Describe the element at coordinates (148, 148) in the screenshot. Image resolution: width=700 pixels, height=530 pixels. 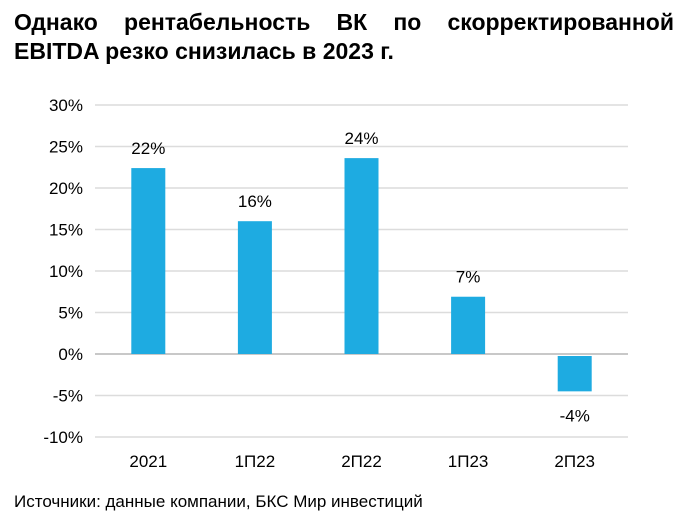
I see `data-label: 22%` at that location.